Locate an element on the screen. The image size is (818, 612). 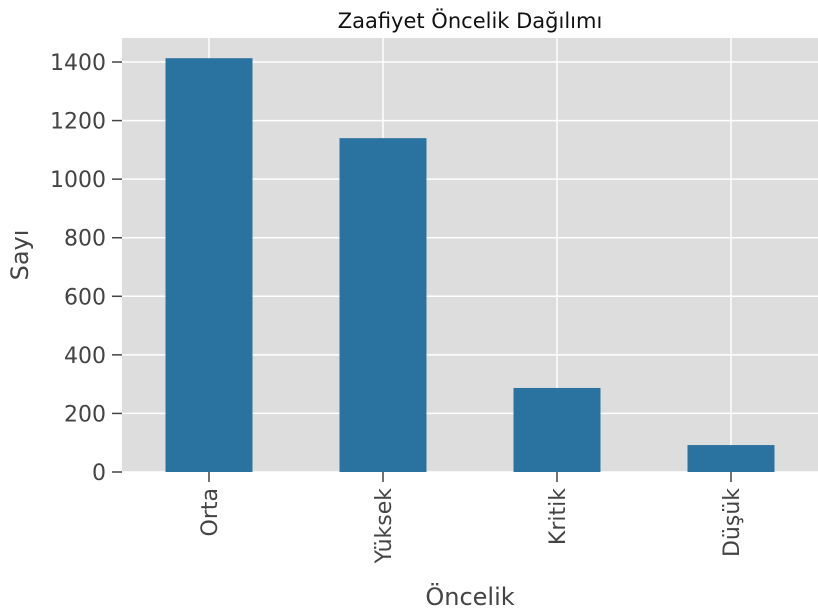
y-tick-label: 1400 is located at coordinates (78, 63).